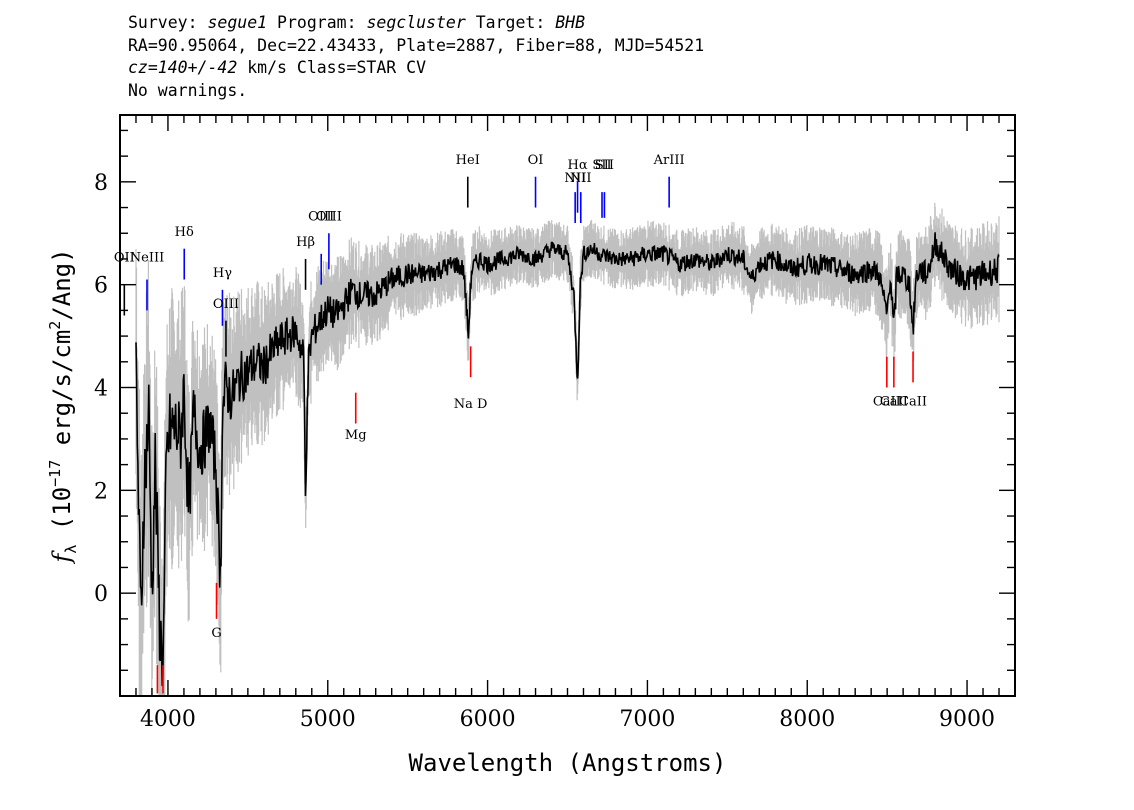  What do you see at coordinates (184, 232) in the screenshot?
I see `emission-label-h: Hδ` at bounding box center [184, 232].